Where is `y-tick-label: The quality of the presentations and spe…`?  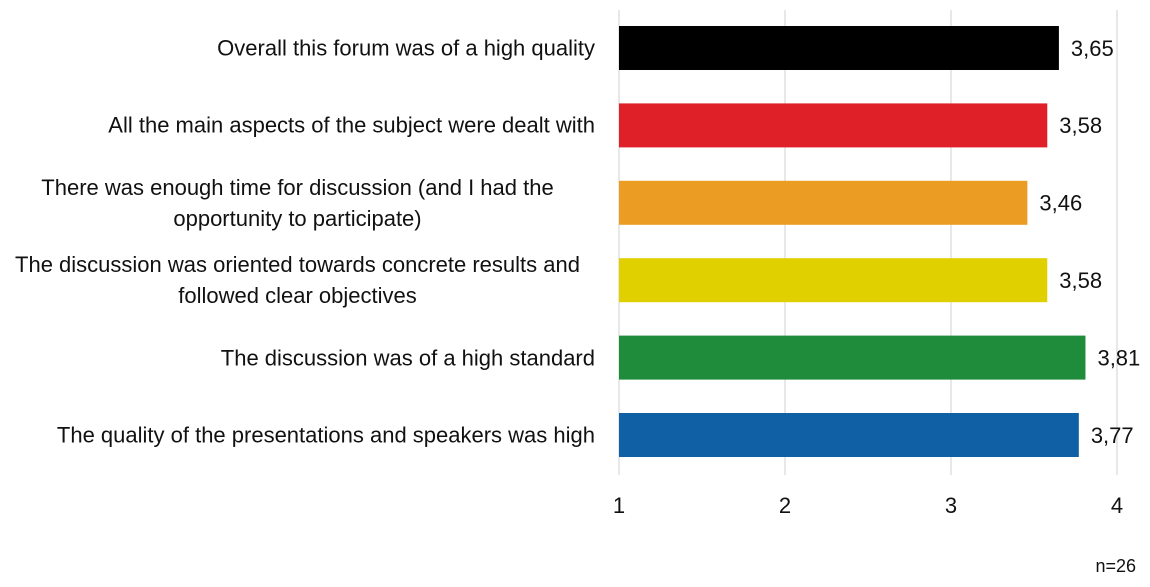
y-tick-label: The quality of the presentations and spe… is located at coordinates (325, 435).